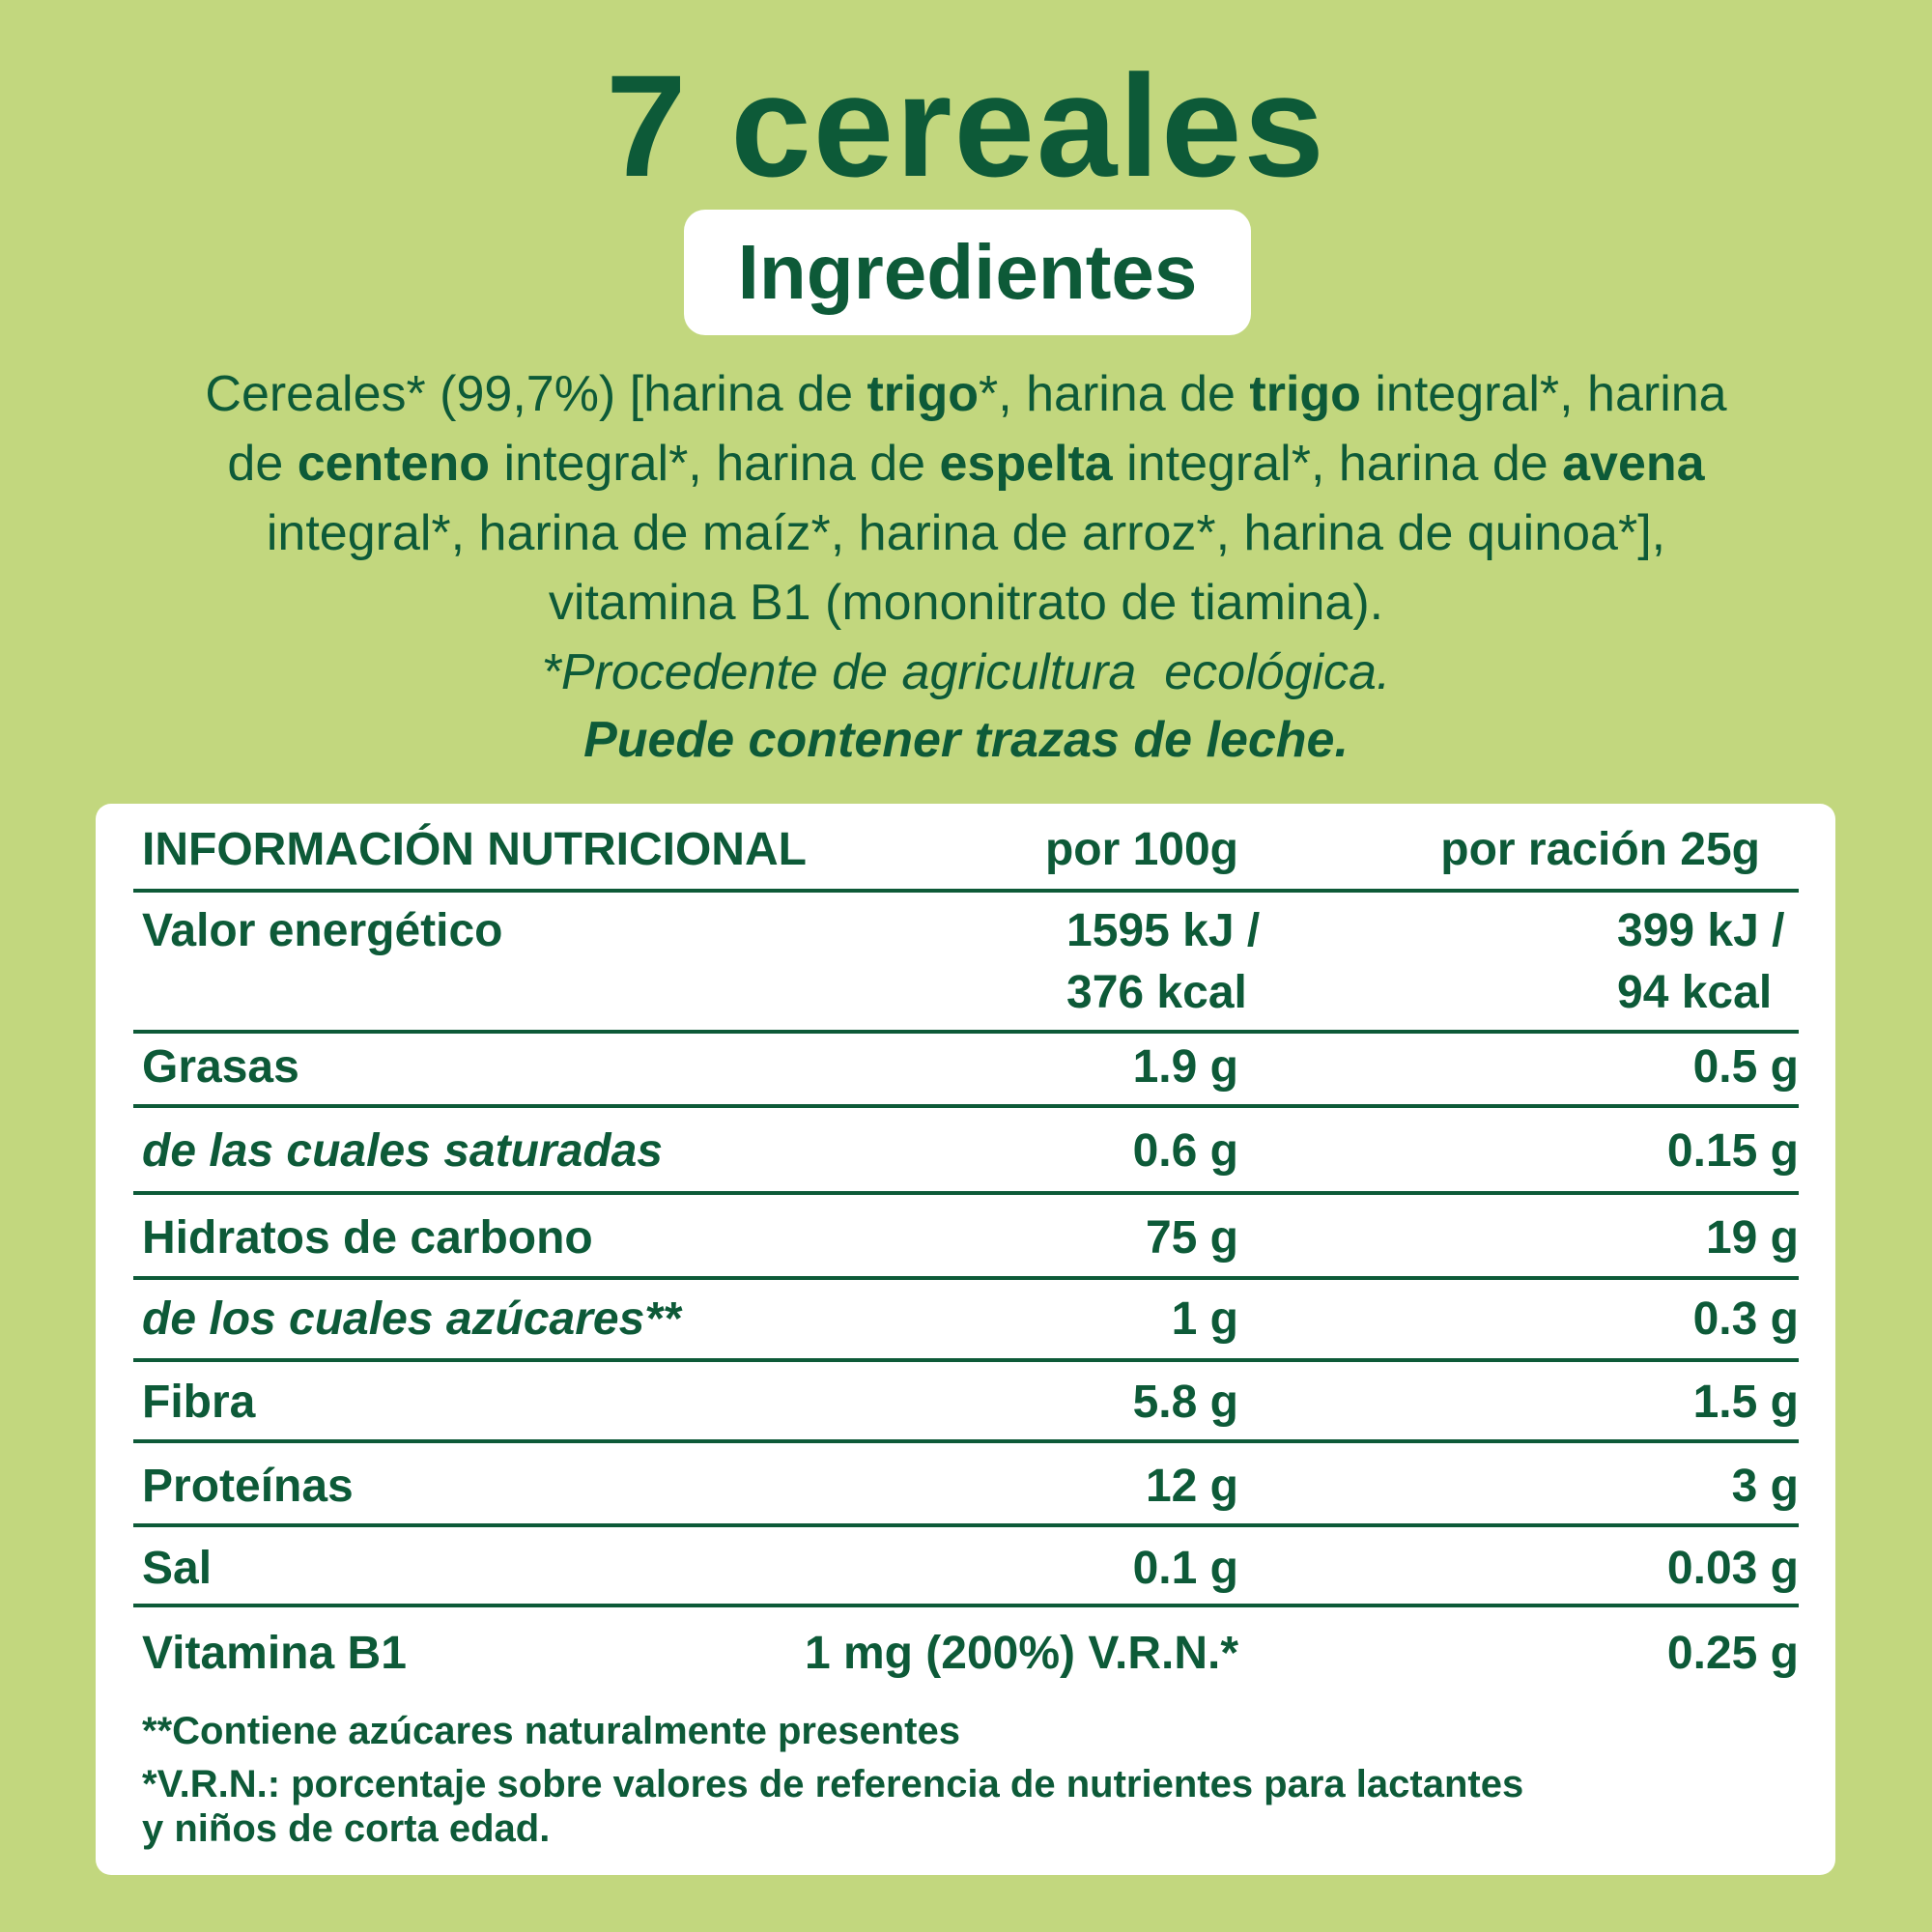 The image size is (1932, 1932). Describe the element at coordinates (966, 672) in the screenshot. I see `ingredients-note: *Procedente de agricultura ecológica.` at that location.